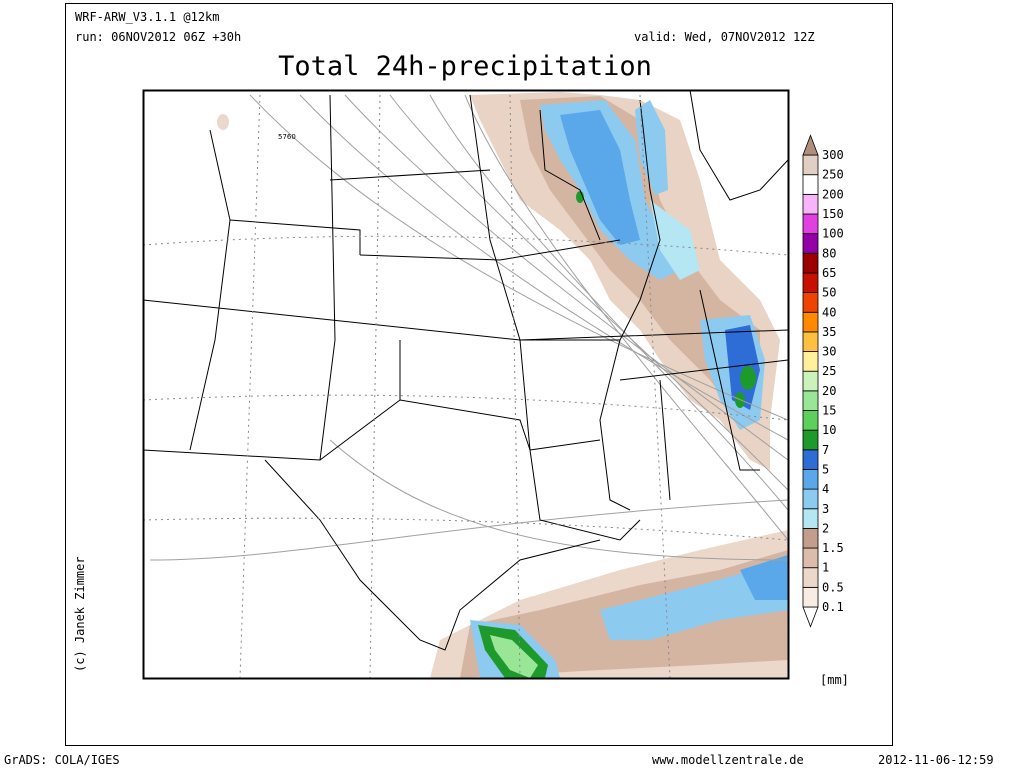 The height and width of the screenshot is (772, 1024). Describe the element at coordinates (829, 391) in the screenshot. I see `colorbar-label: 20` at that location.